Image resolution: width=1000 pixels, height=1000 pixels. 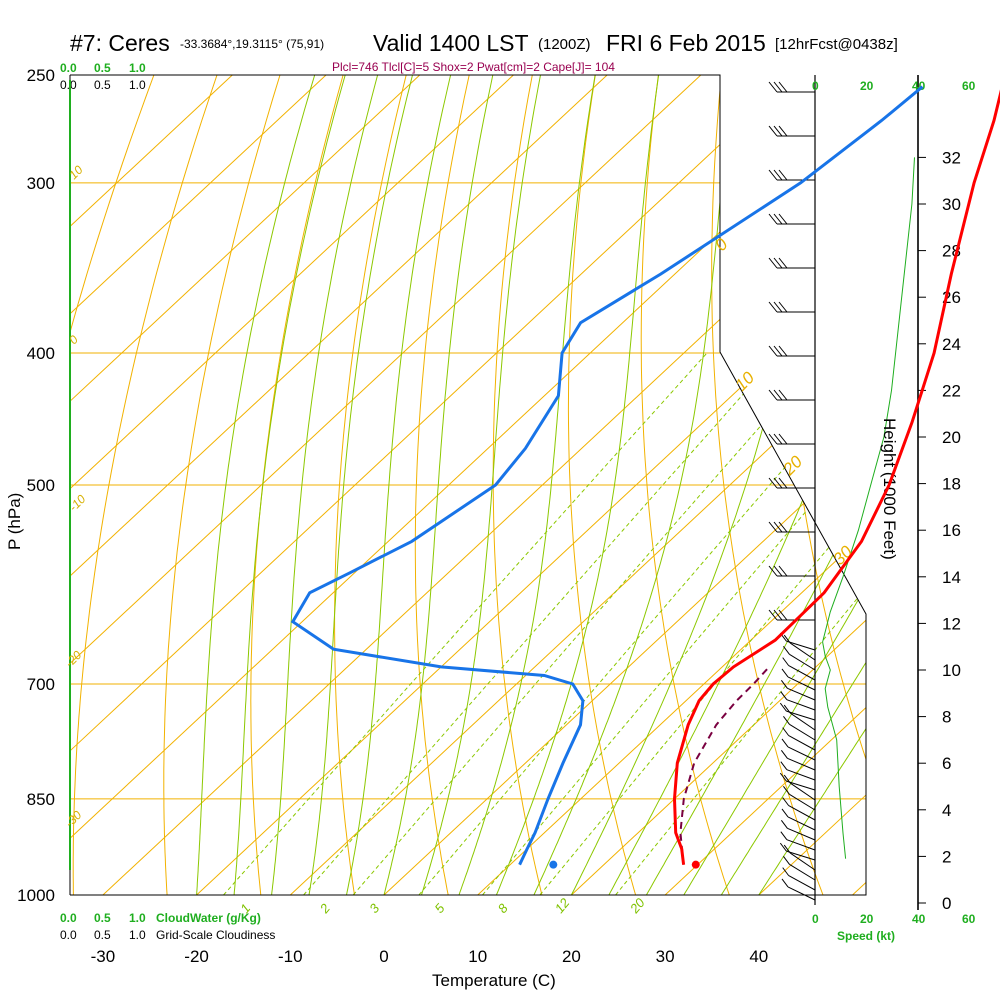 What do you see at coordinates (208, 918) in the screenshot?
I see `cloudwater-label: CloudWater (g/Kg)` at bounding box center [208, 918].